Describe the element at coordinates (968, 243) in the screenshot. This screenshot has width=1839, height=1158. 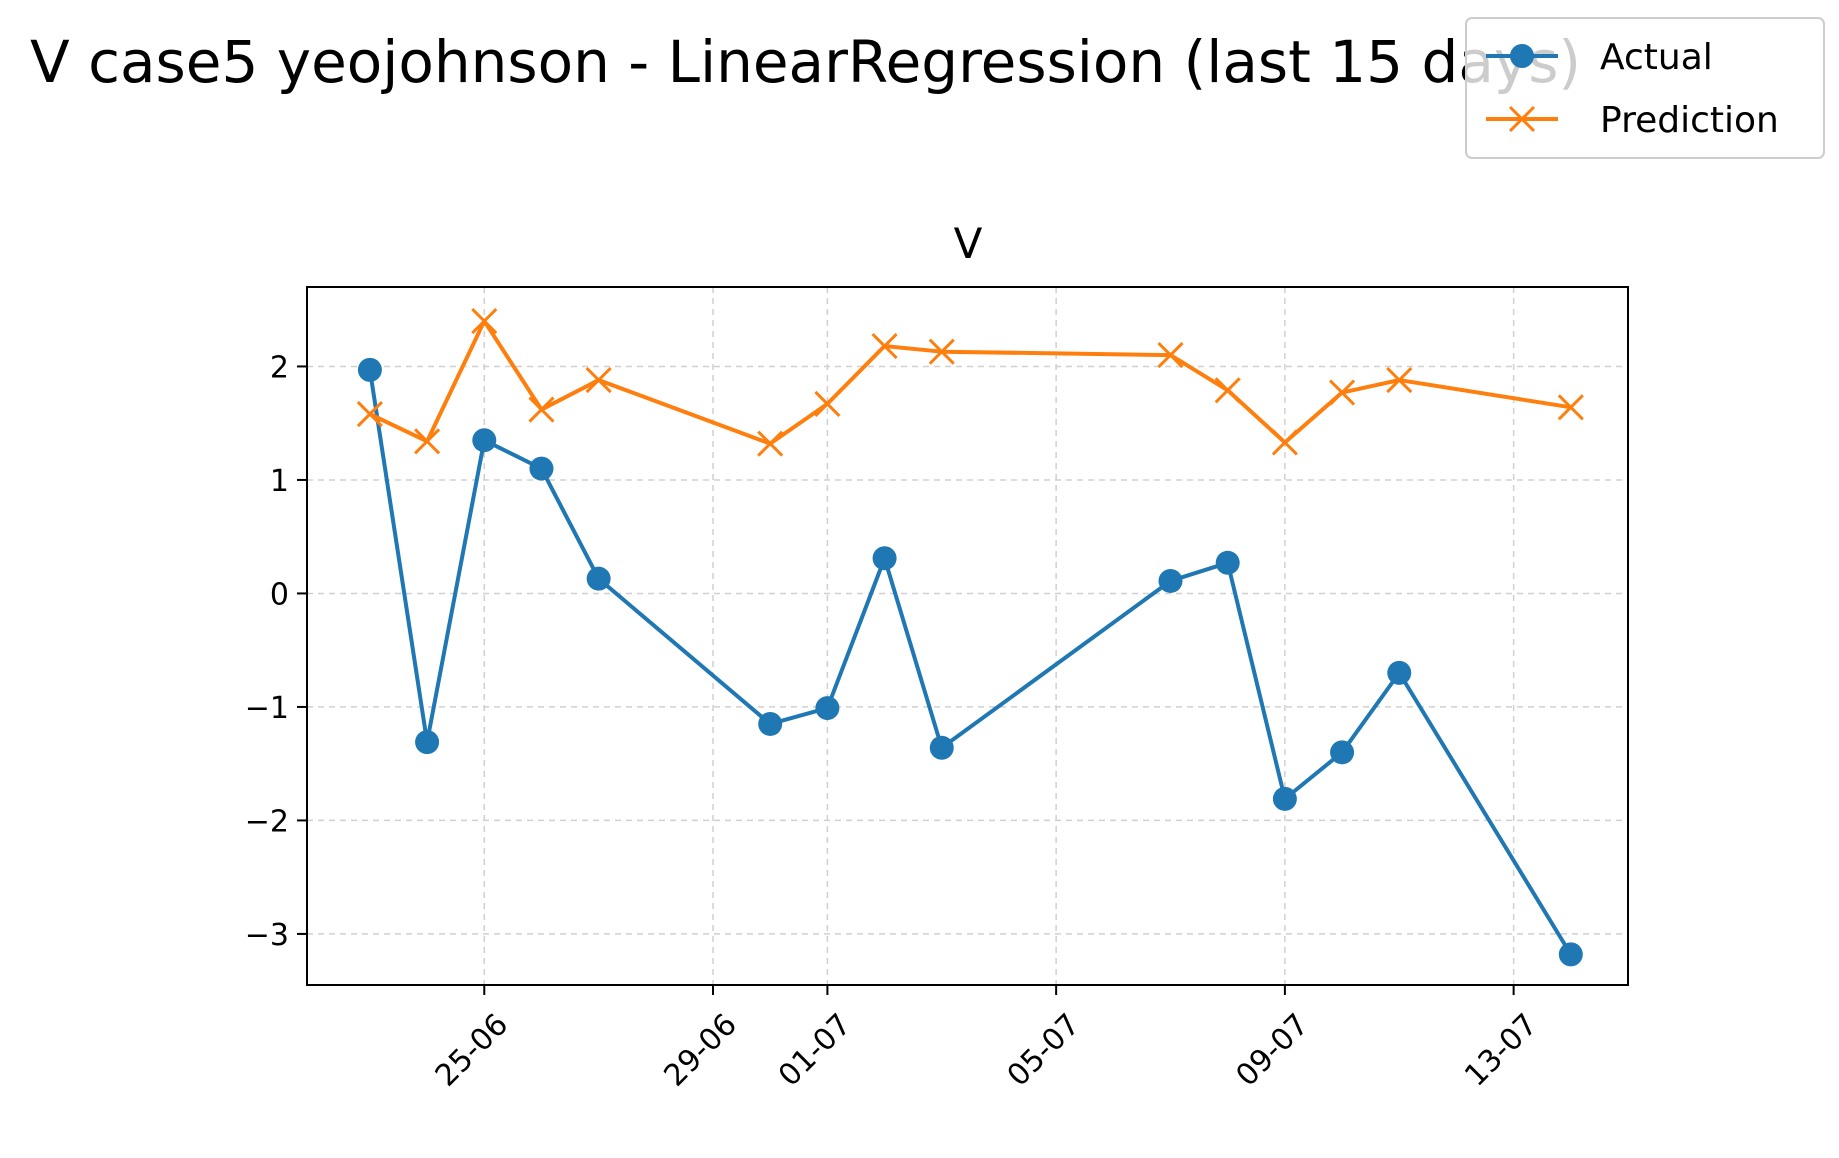
I see `chart-title: V` at that location.